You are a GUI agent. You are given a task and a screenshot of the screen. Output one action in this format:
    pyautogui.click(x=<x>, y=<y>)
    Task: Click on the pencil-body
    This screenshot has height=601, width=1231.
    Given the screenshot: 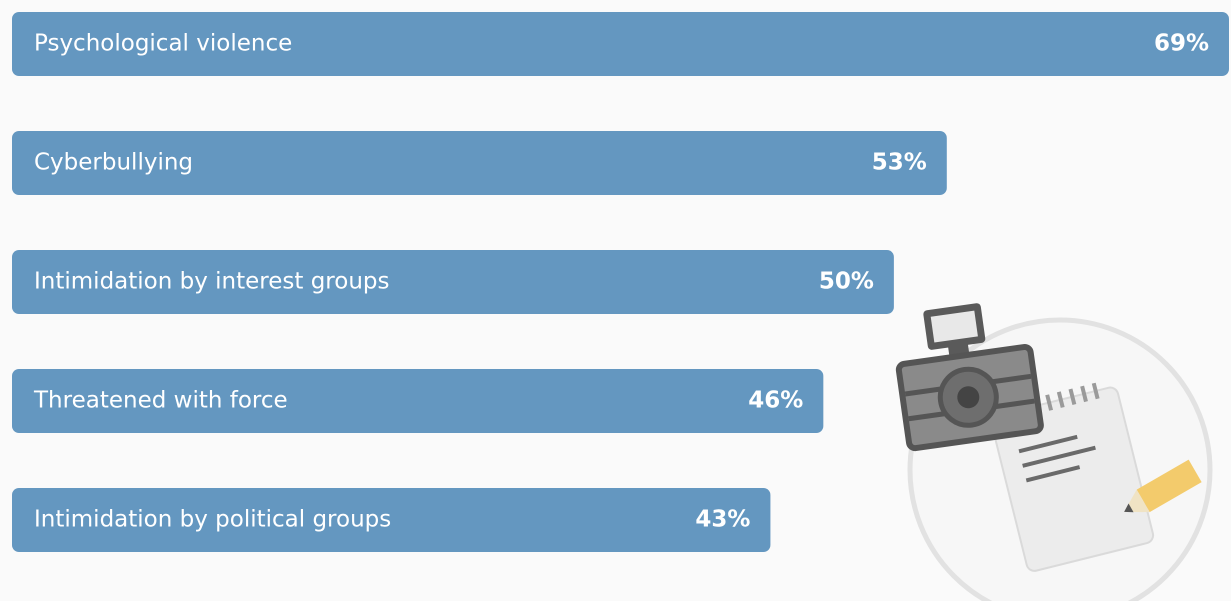 What is the action you would take?
    pyautogui.click(x=1169, y=486)
    